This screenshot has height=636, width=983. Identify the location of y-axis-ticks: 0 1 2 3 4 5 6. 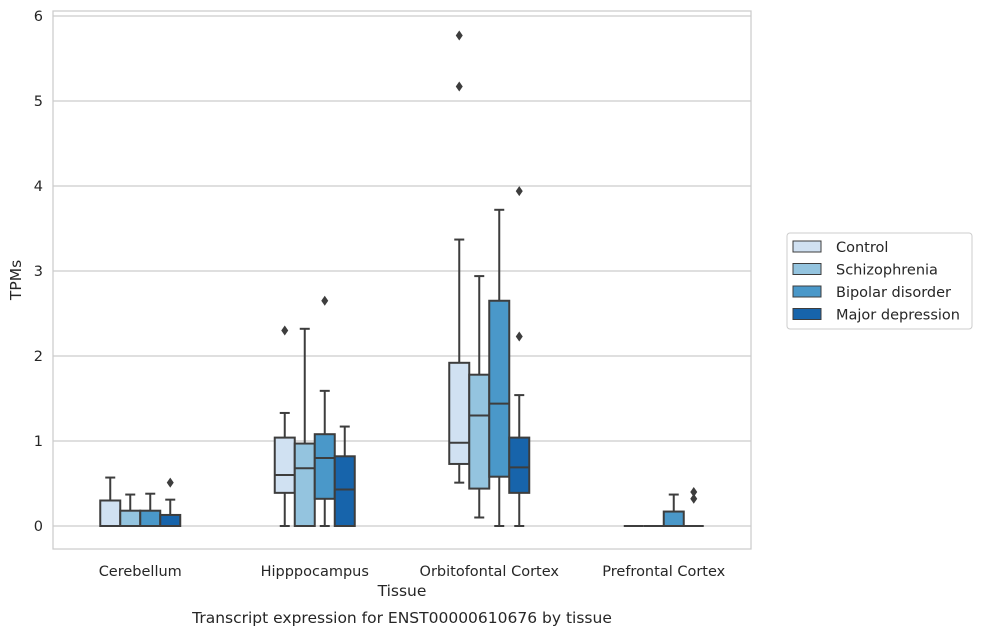
(38, 272).